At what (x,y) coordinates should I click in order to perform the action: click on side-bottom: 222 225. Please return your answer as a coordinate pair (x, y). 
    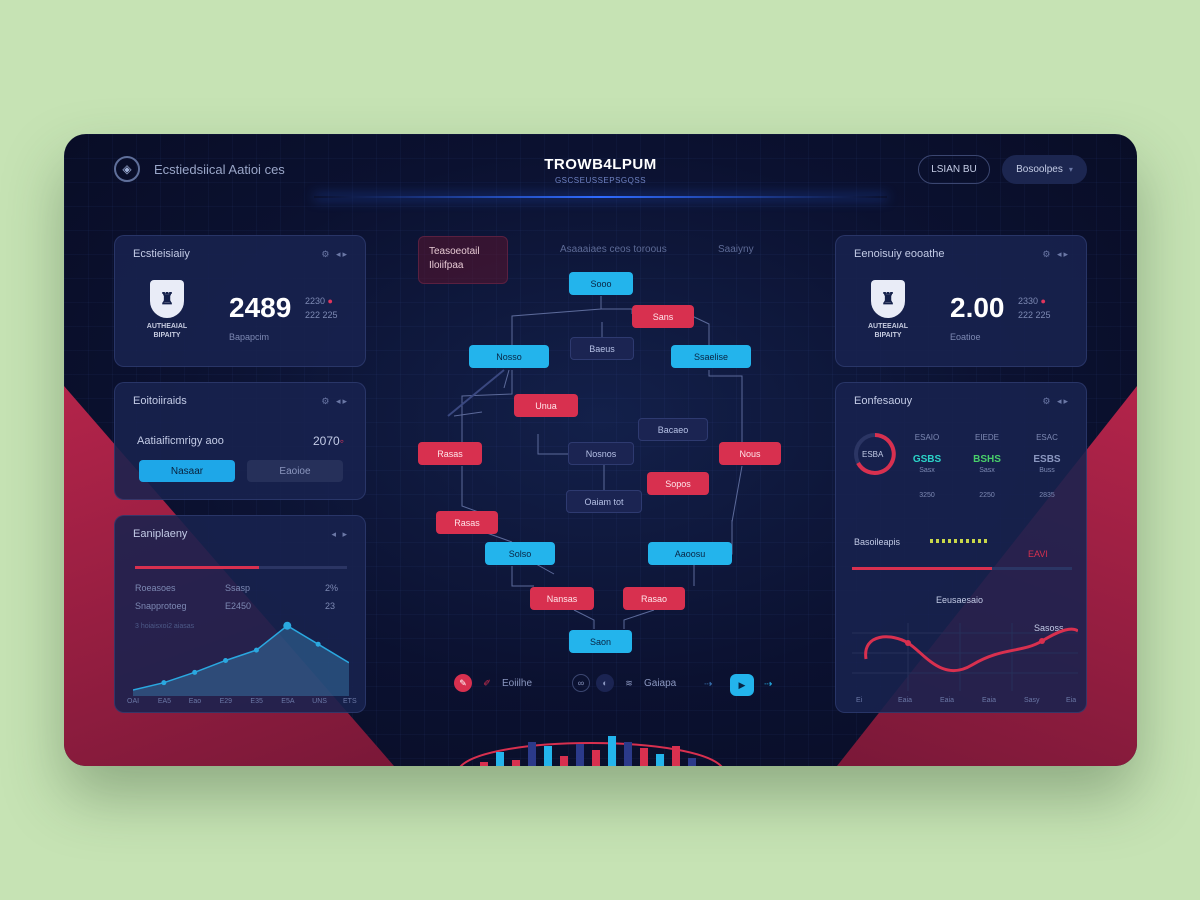
    Looking at the image, I should click on (1034, 315).